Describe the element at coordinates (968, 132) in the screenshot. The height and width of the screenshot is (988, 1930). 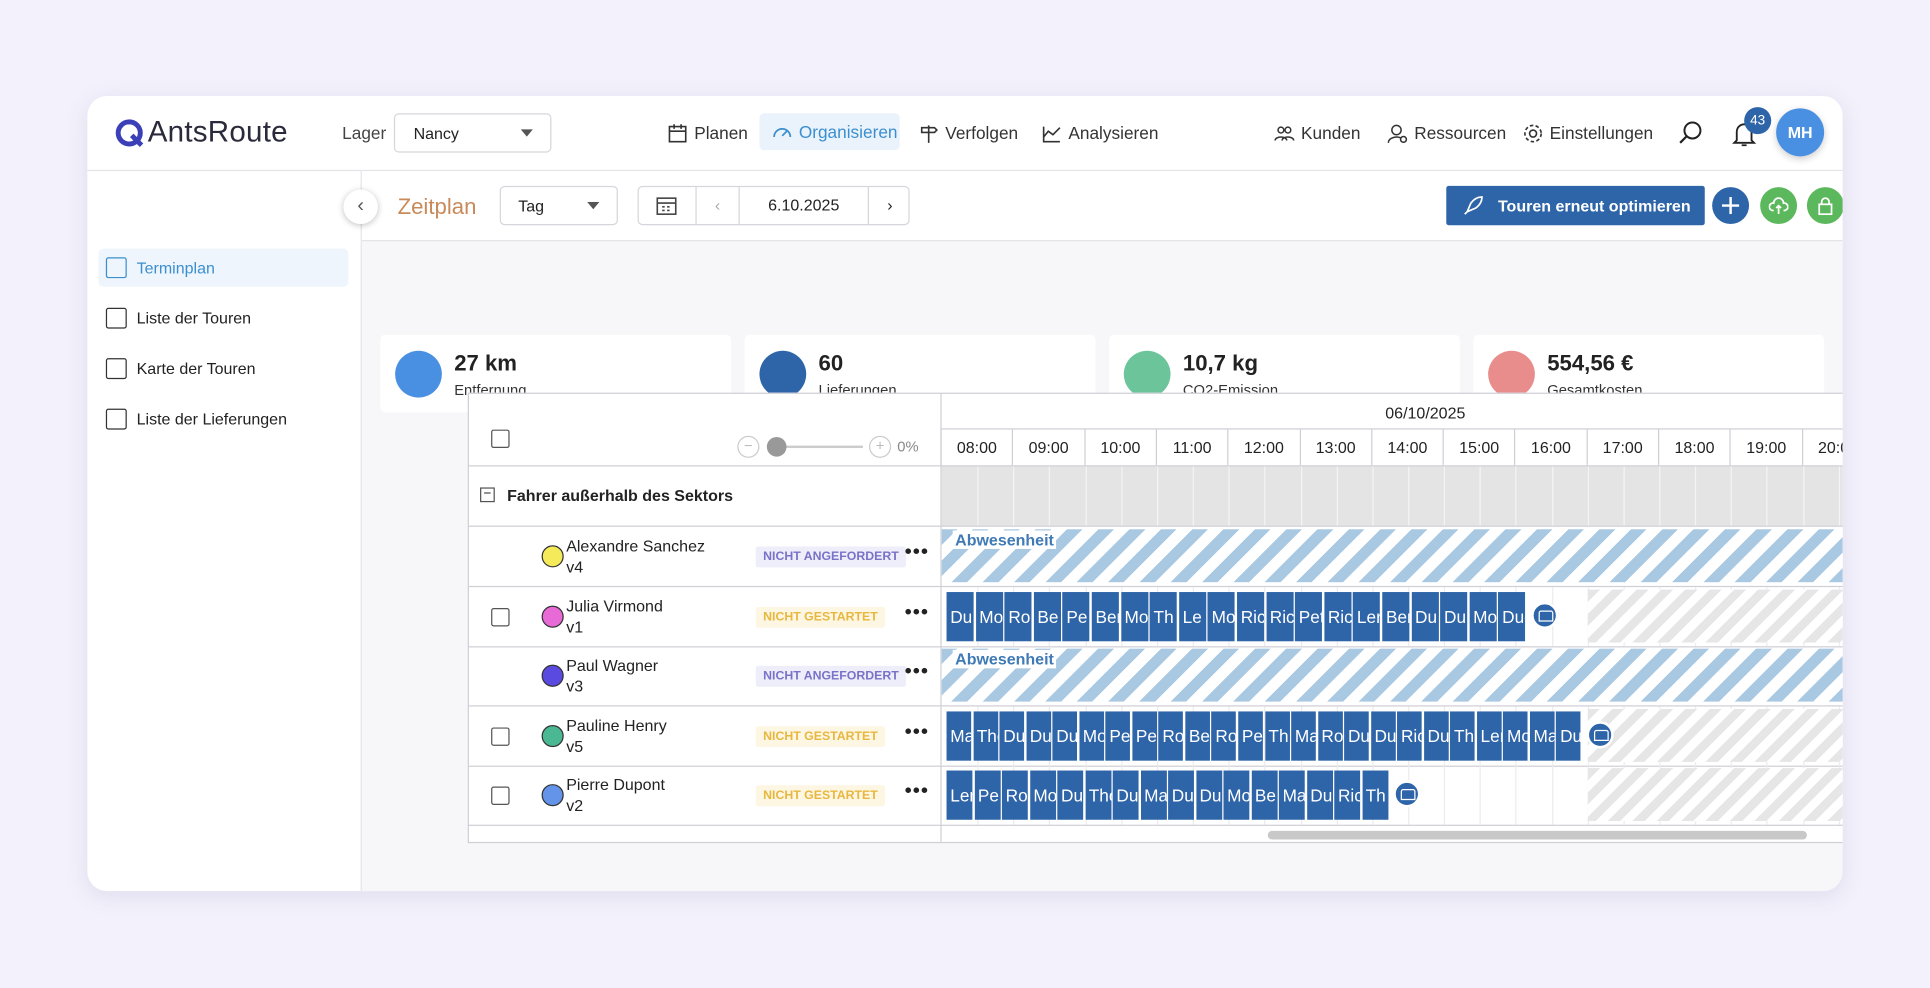
I see `nav-item: Verfolgen` at that location.